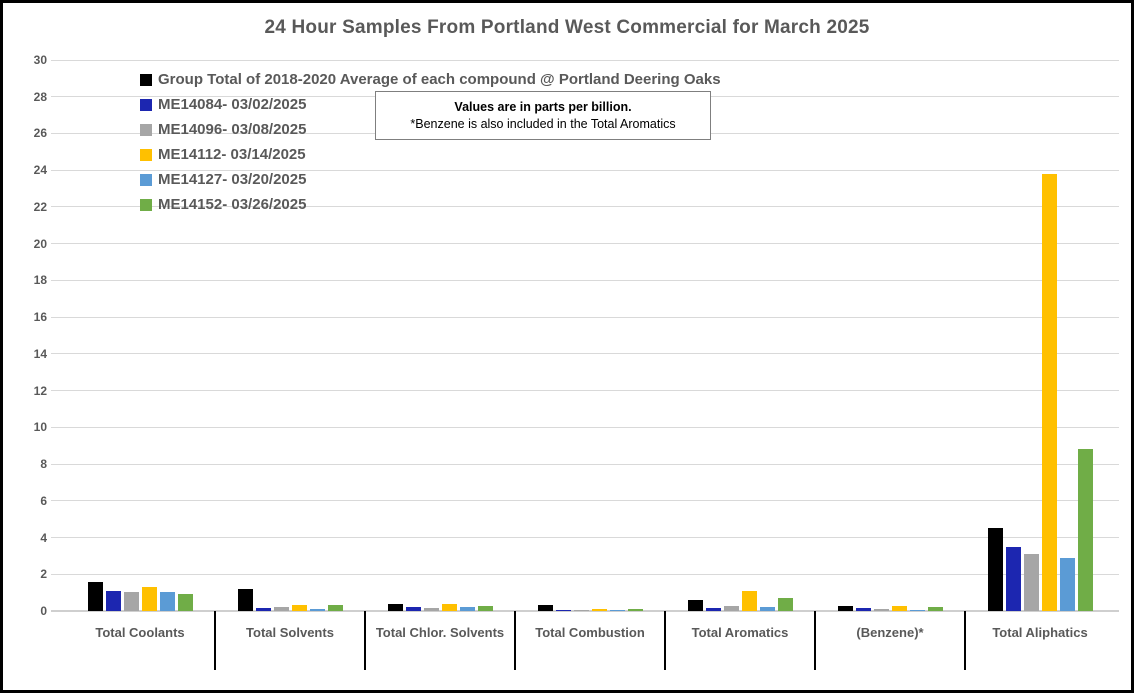 This screenshot has height=693, width=1134. Describe the element at coordinates (430, 104) in the screenshot. I see `legend-item: ME14084- 03/02/2025` at that location.